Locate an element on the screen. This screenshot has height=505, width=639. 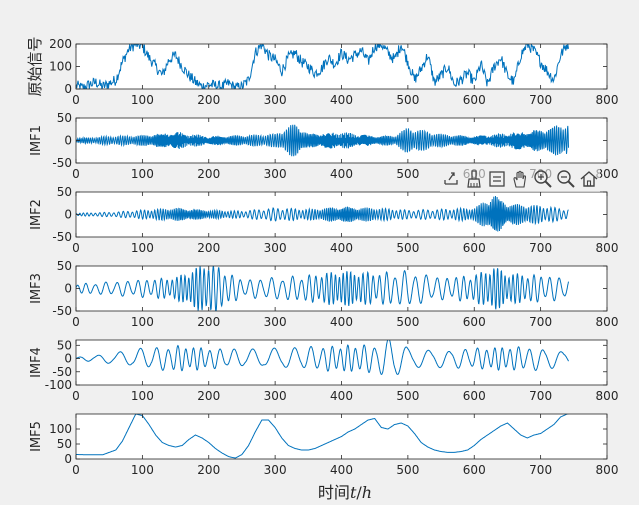
home-icon is located at coordinates (589, 179).